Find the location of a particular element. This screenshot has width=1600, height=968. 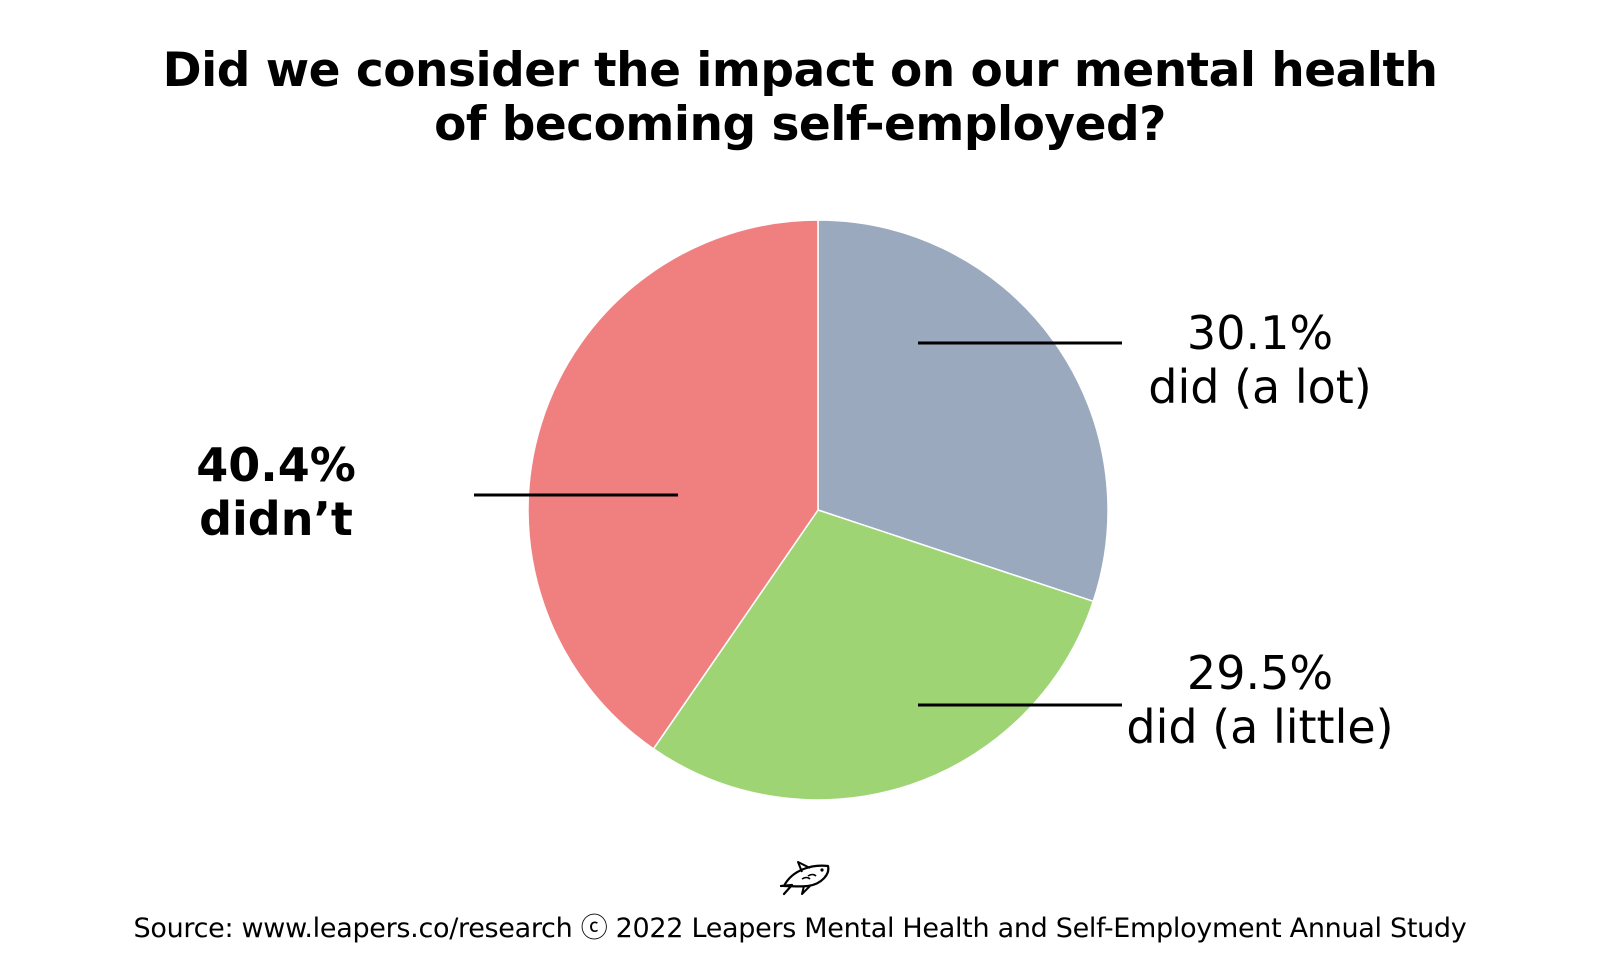

slice-category-label-did-a-little: did (a little) is located at coordinates (1260, 727).